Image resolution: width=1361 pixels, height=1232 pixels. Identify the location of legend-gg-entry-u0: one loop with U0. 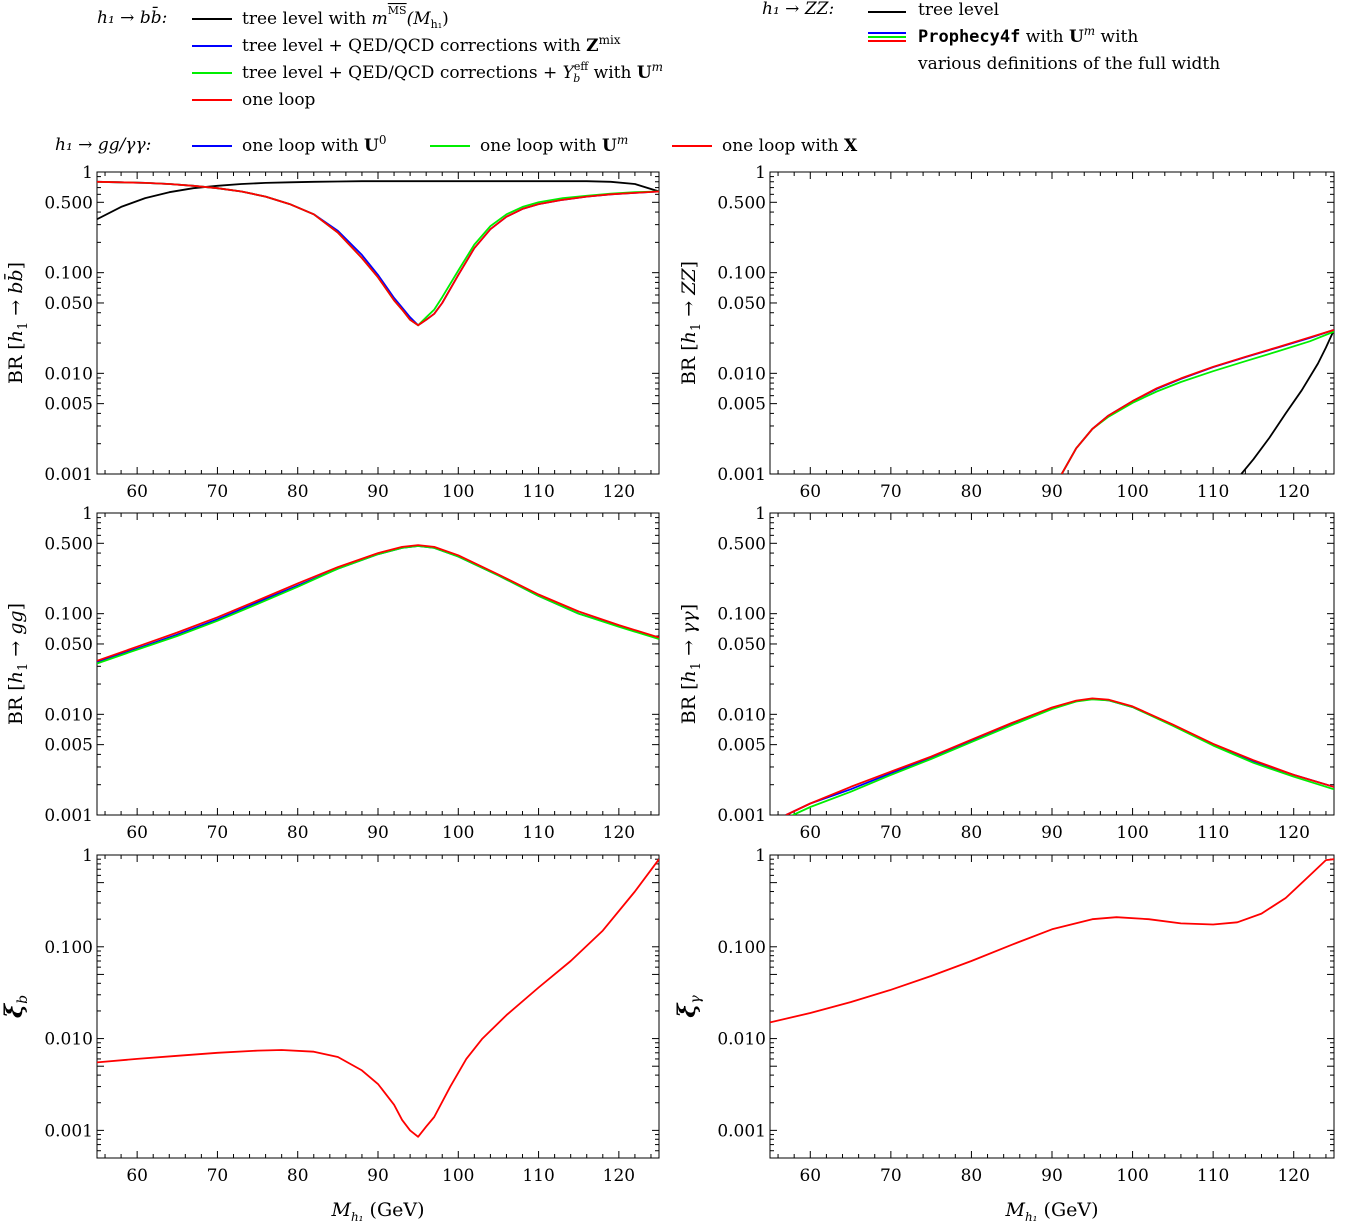
(314, 144).